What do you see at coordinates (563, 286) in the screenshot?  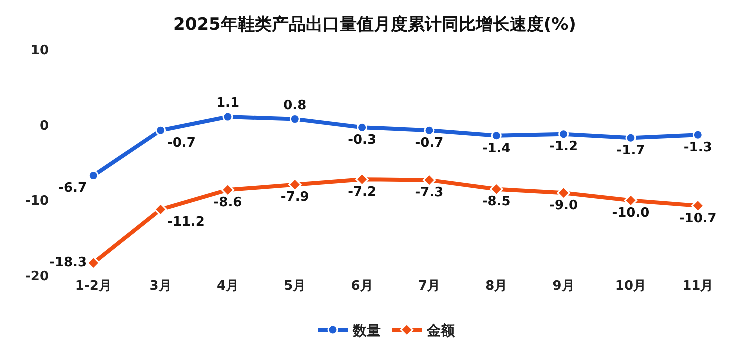 I see `x-tick-label: 9月` at bounding box center [563, 286].